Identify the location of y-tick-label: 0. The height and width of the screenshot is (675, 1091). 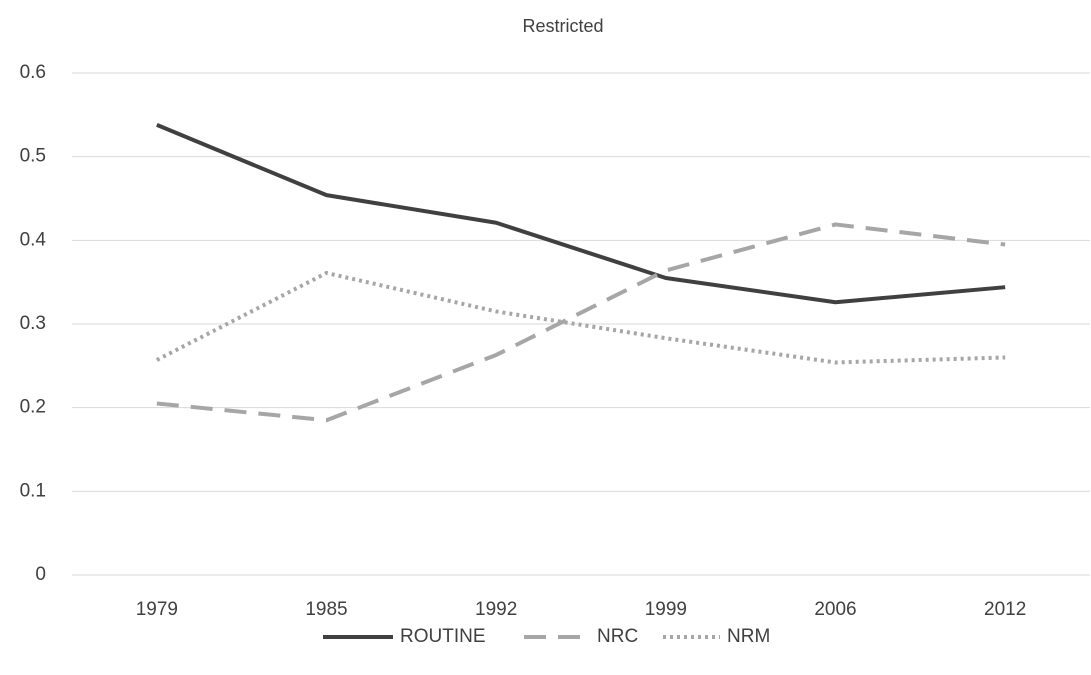
(40, 574).